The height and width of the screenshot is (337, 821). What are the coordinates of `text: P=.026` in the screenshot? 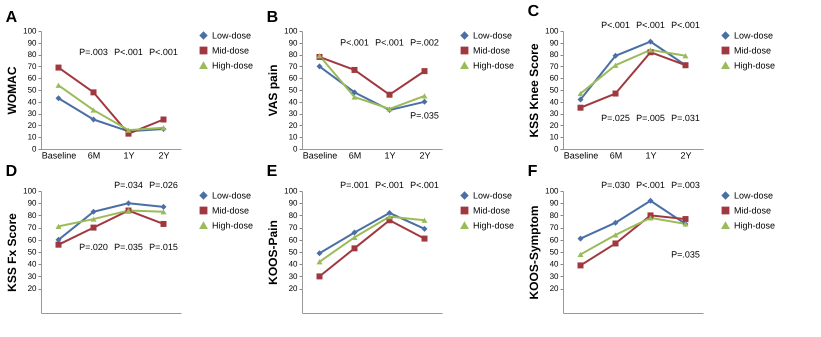 It's located at (163, 185).